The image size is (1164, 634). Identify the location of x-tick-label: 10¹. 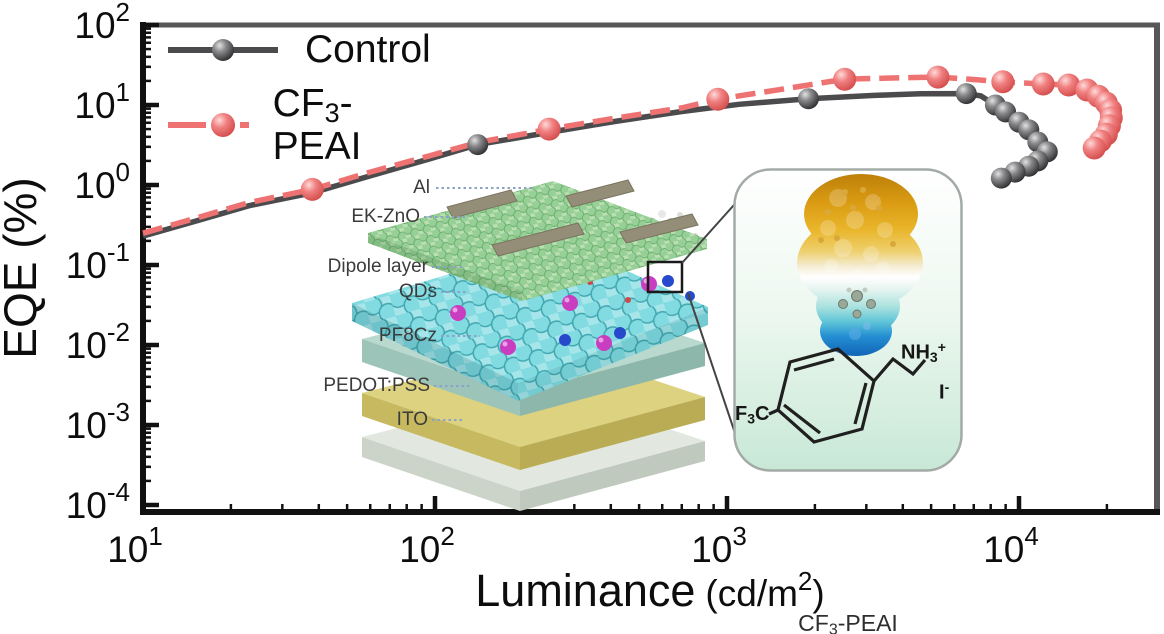
(135, 545).